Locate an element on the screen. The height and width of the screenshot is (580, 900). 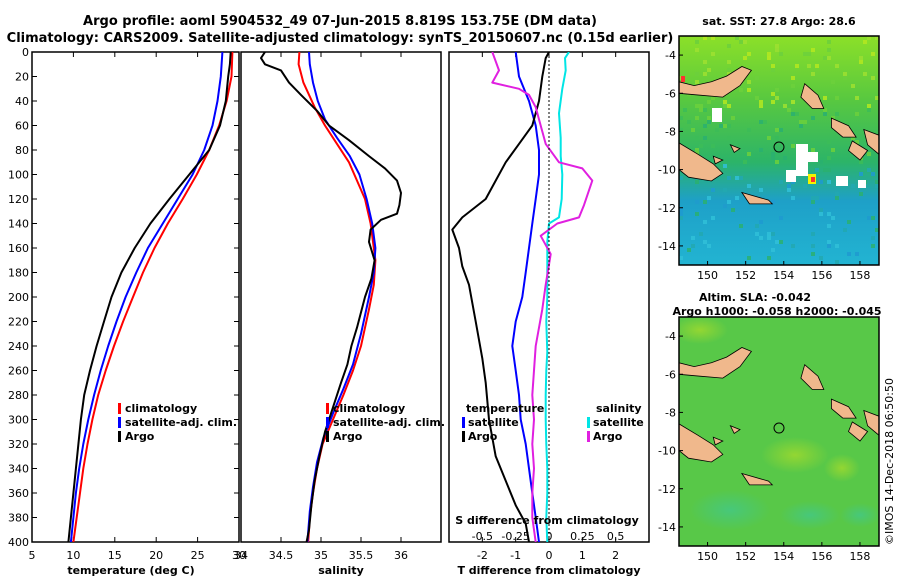
legend-swatch-s-satellite is located at coordinates (588, 422).